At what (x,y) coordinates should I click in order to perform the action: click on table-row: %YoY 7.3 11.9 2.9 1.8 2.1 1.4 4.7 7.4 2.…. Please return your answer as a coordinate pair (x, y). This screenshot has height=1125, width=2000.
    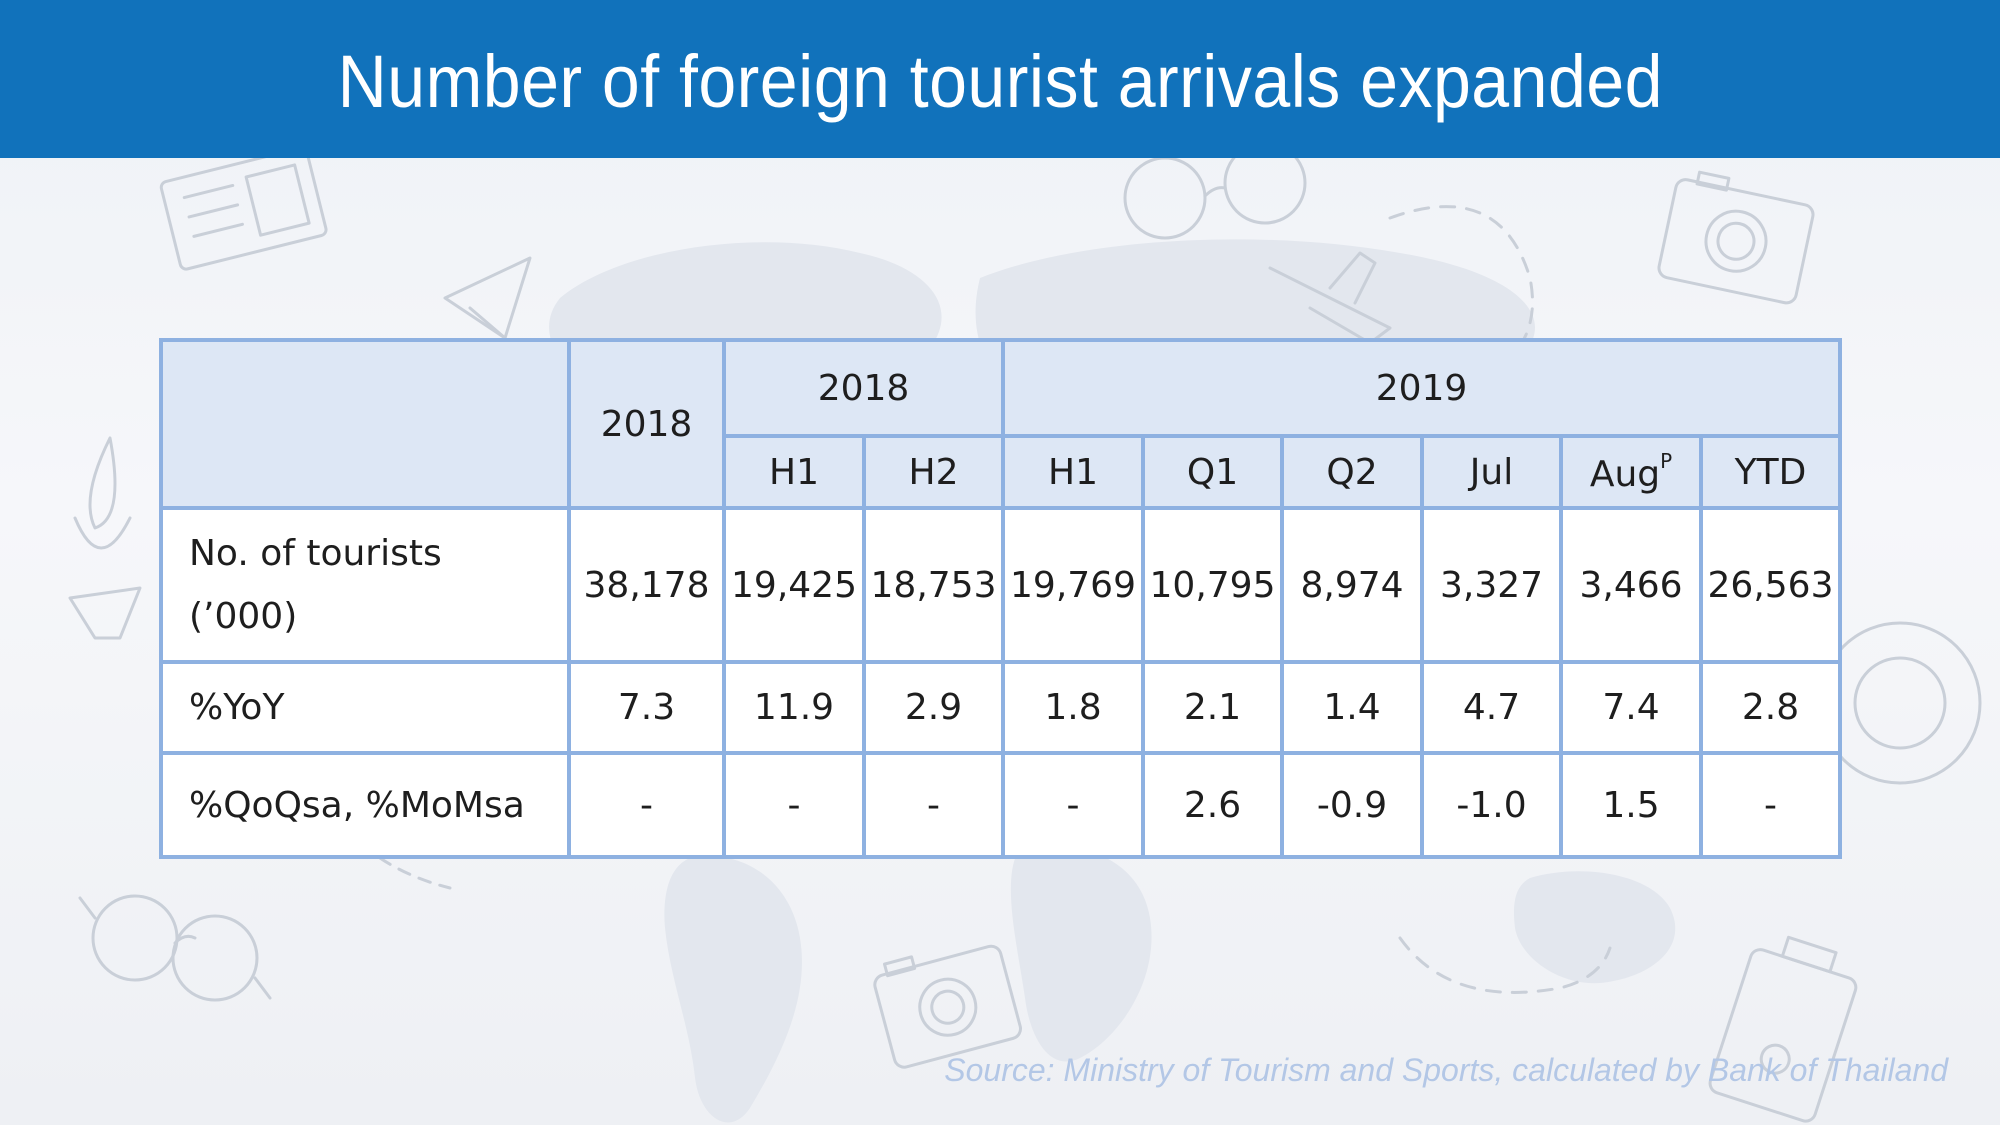
    Looking at the image, I should click on (1000, 707).